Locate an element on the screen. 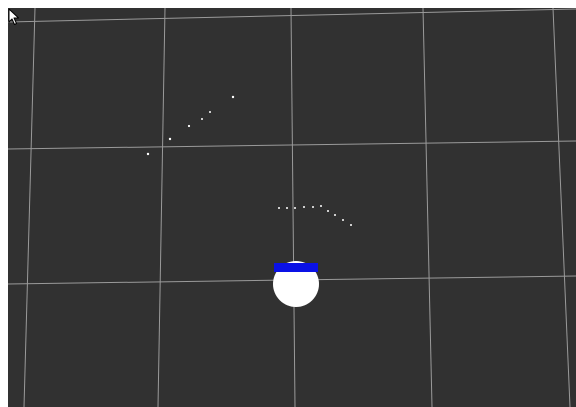 This screenshot has width=576, height=407. robot-model is located at coordinates (296, 283).